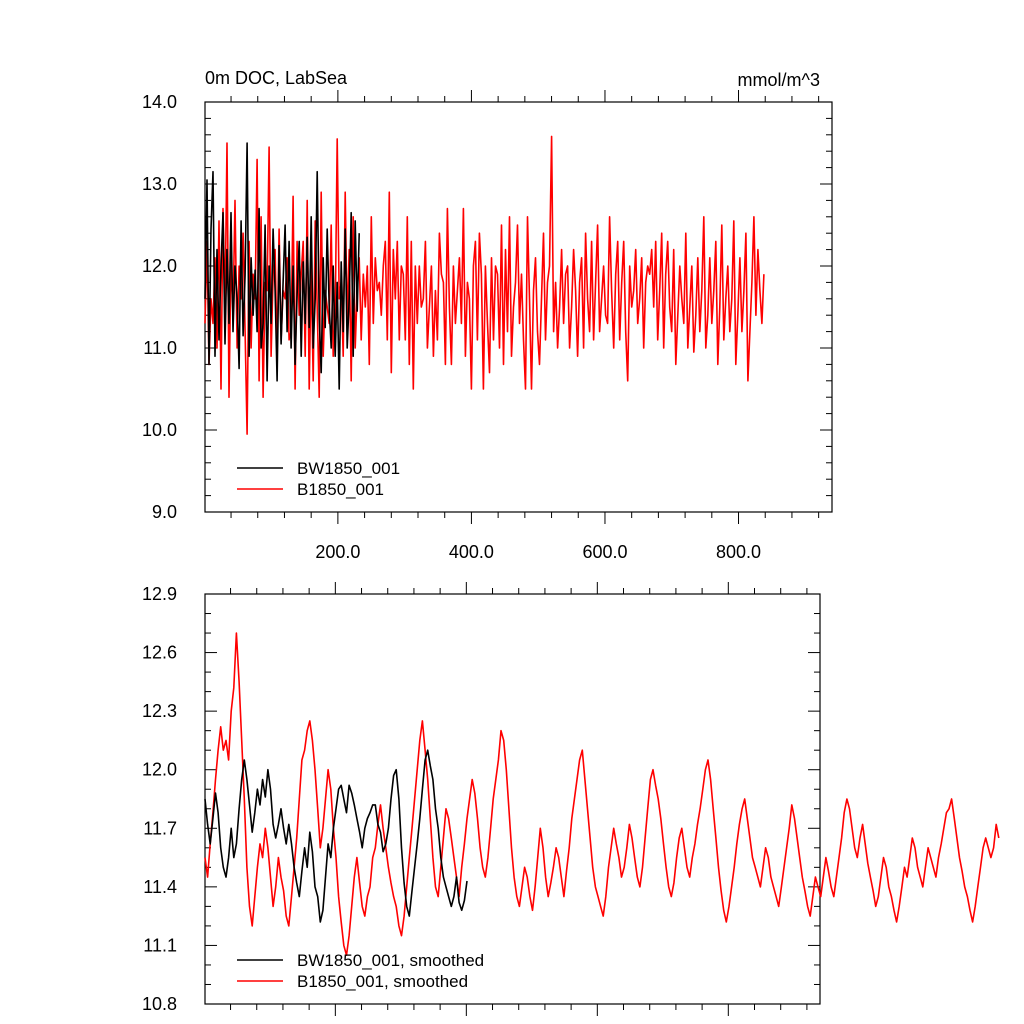 Image resolution: width=1024 pixels, height=1024 pixels. Describe the element at coordinates (276, 78) in the screenshot. I see `chart-title: 0m DOC, LabSea` at that location.